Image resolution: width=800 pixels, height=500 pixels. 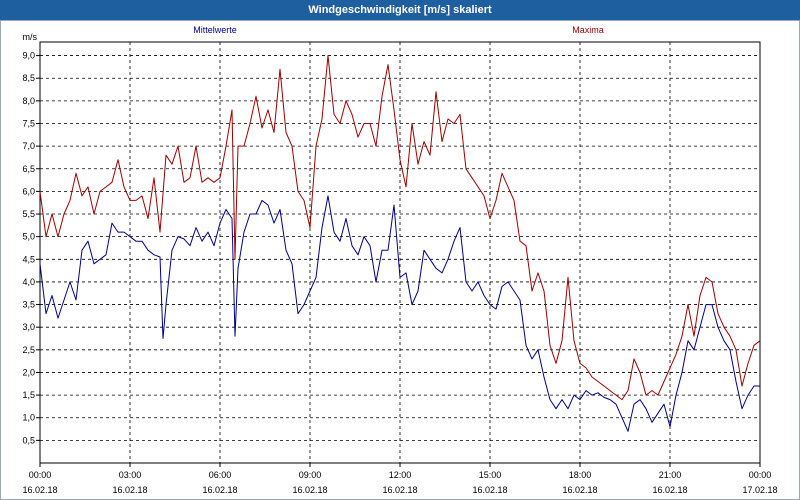 I want to click on y-tick-label: 7,5, so click(x=28, y=123).